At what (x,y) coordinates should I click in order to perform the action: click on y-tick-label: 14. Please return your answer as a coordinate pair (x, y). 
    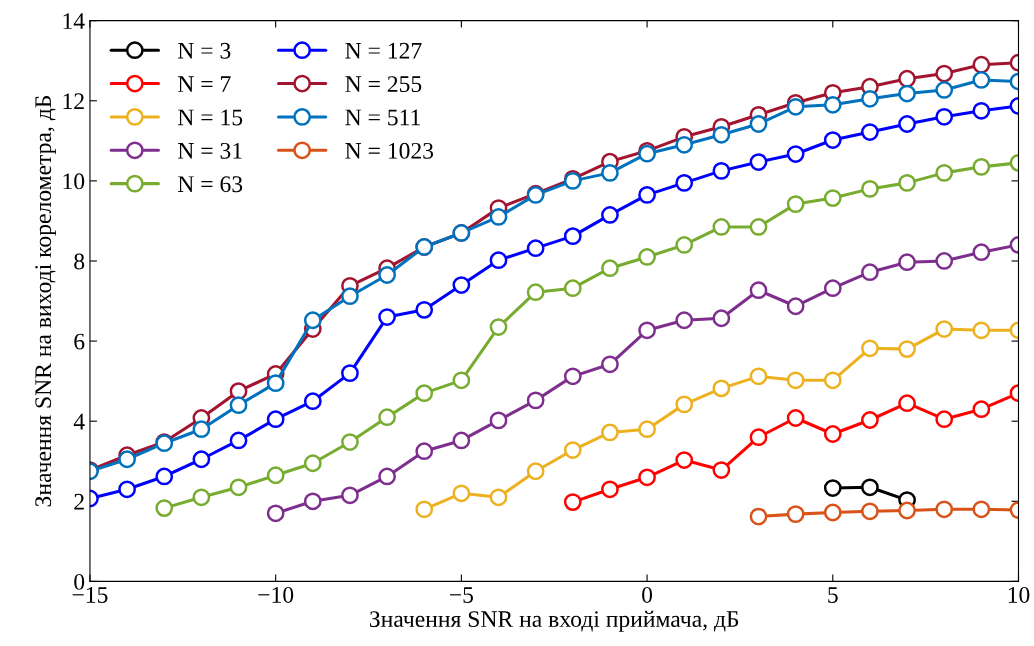
    Looking at the image, I should click on (74, 21).